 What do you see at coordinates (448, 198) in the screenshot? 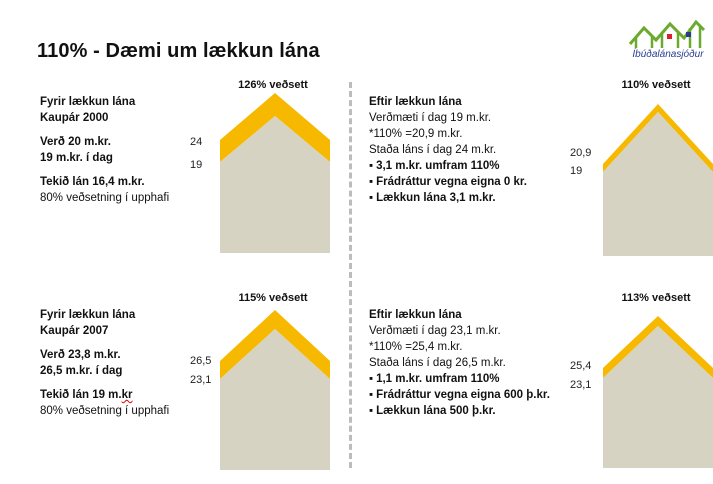
I see `right-top-bullet: Lækkun lána 3,1 m.kr.` at bounding box center [448, 198].